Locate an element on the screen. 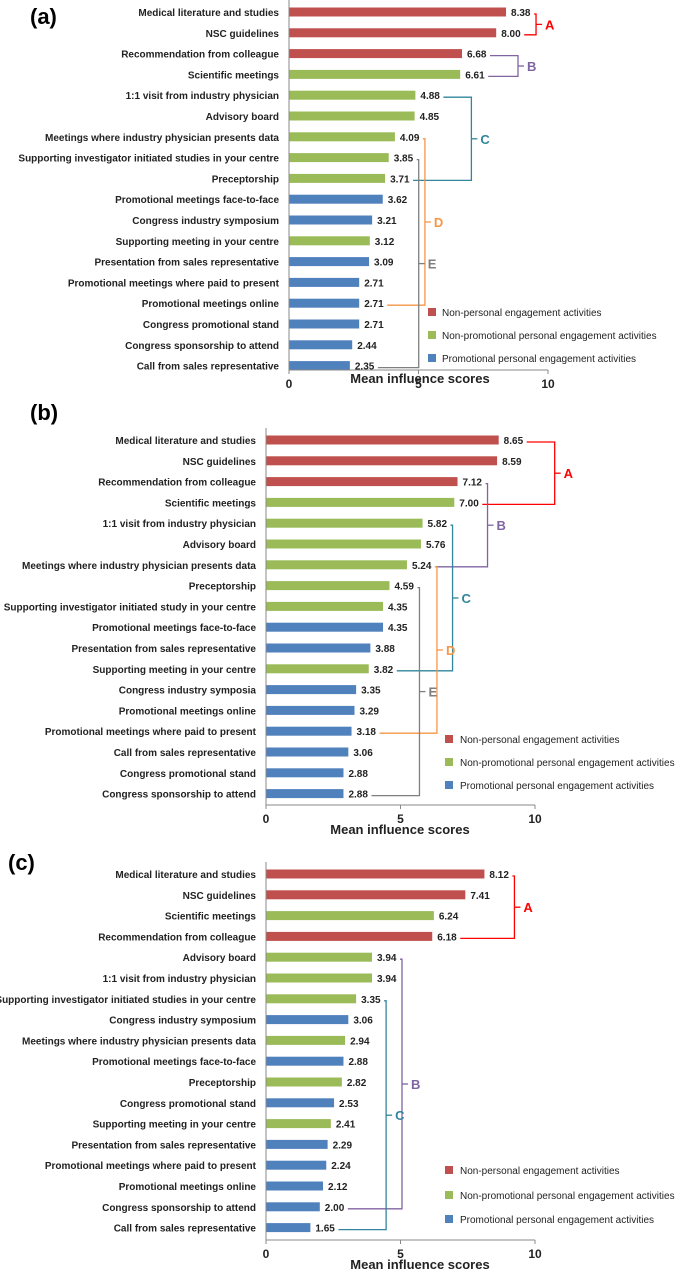  category-label: Scientific meetings is located at coordinates (211, 917).